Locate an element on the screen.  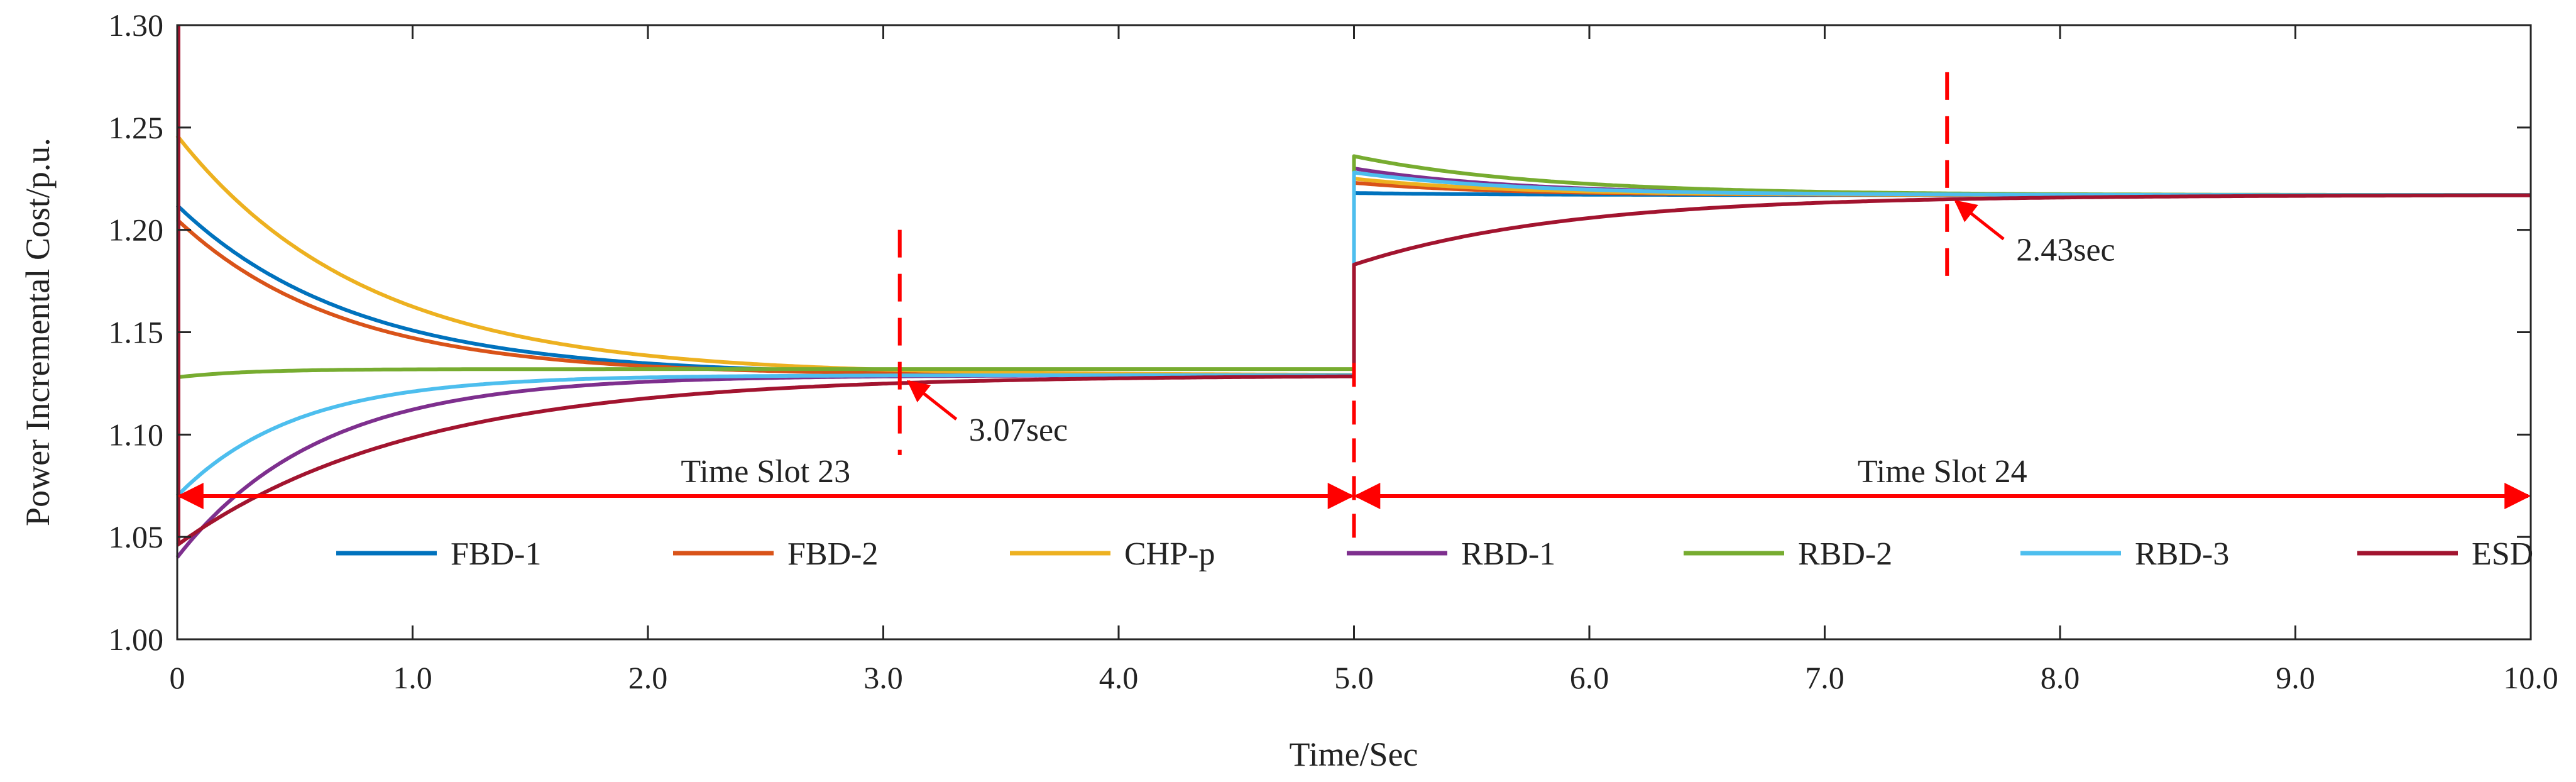
y-axis-title: Power Incremental Cost/p.u. is located at coordinates (38, 332).